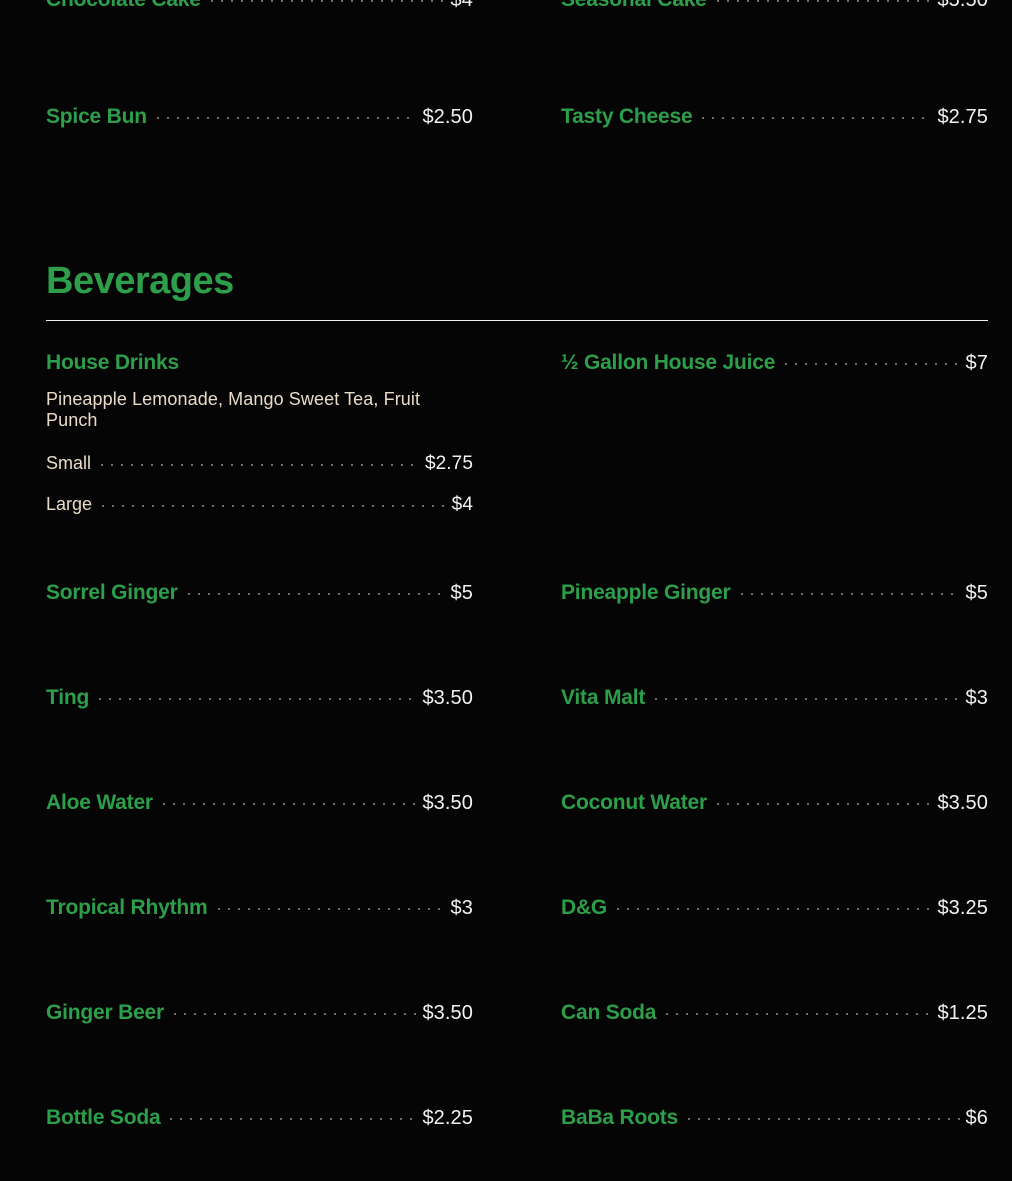 The image size is (1012, 1181). Describe the element at coordinates (774, 1143) in the screenshot. I see `menu-item-cell: BaBa Roots $6` at that location.